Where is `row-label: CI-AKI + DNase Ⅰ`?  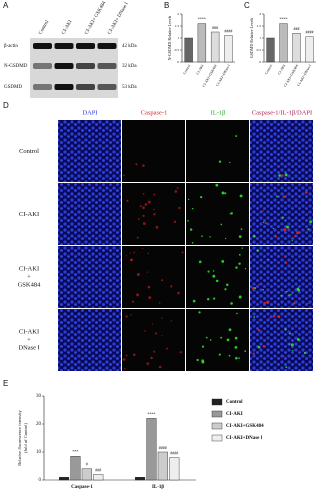 row-label: CI-AKI + DNase Ⅰ is located at coordinates (28, 340).